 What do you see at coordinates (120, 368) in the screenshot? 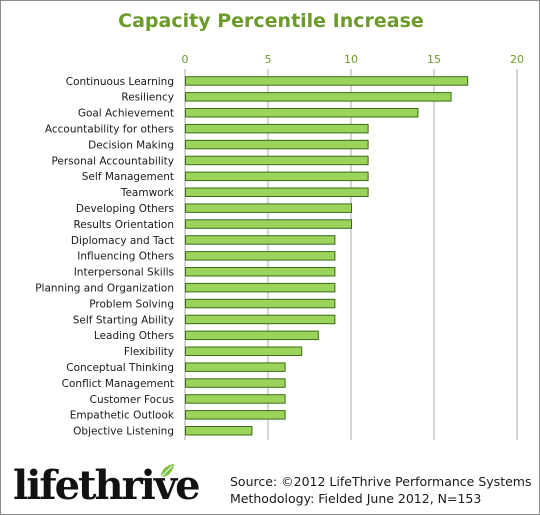
I see `category-label: Conceptual Thinking` at bounding box center [120, 368].